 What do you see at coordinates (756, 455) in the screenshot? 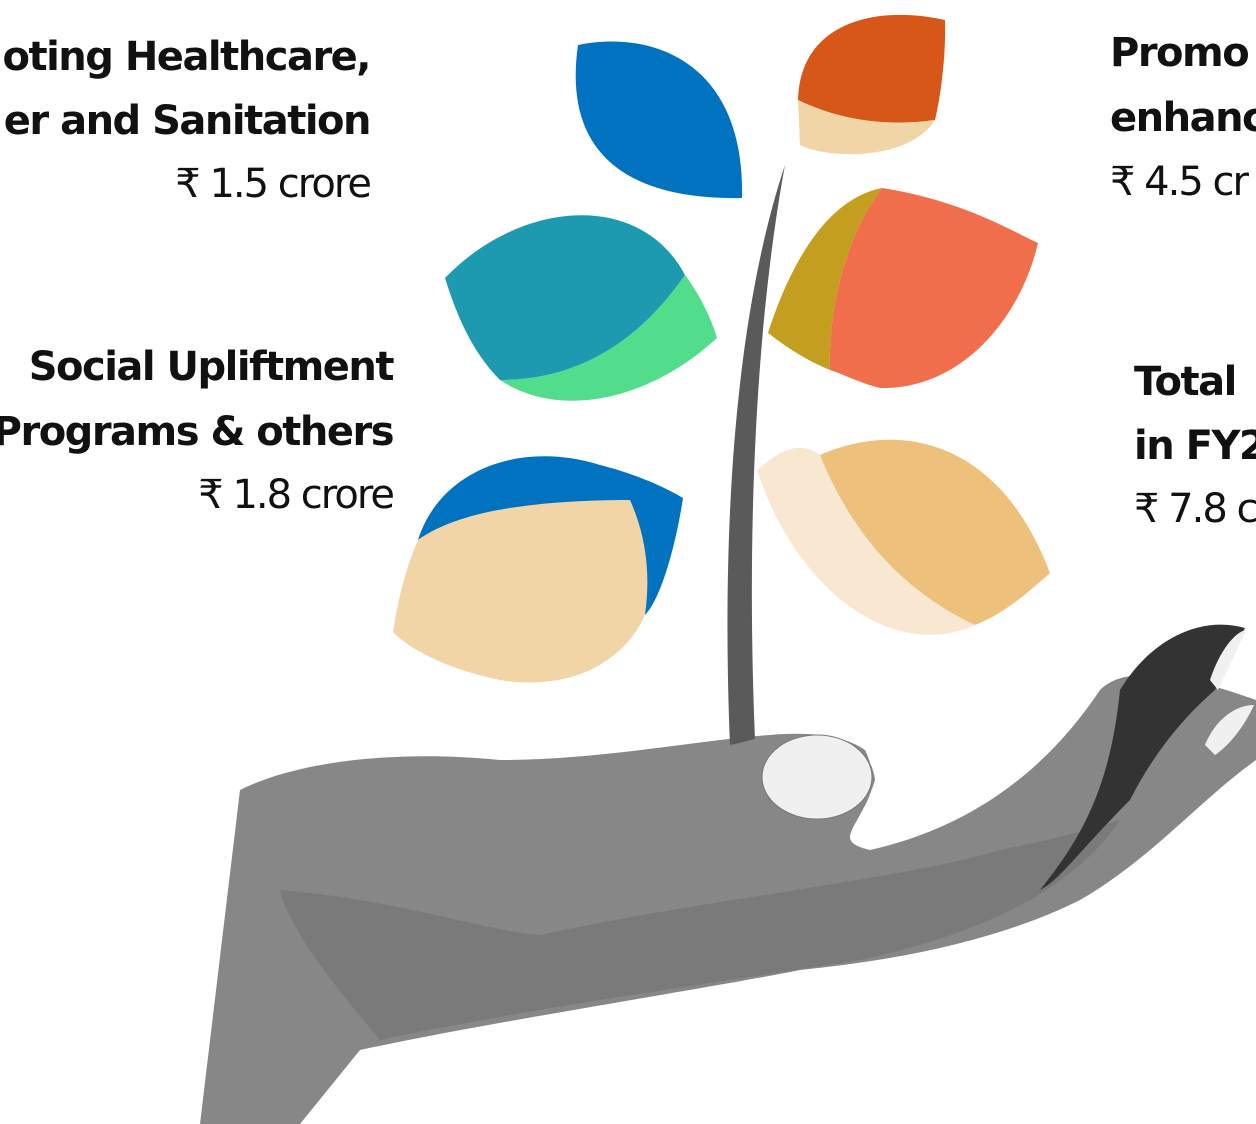
I see `stem` at bounding box center [756, 455].